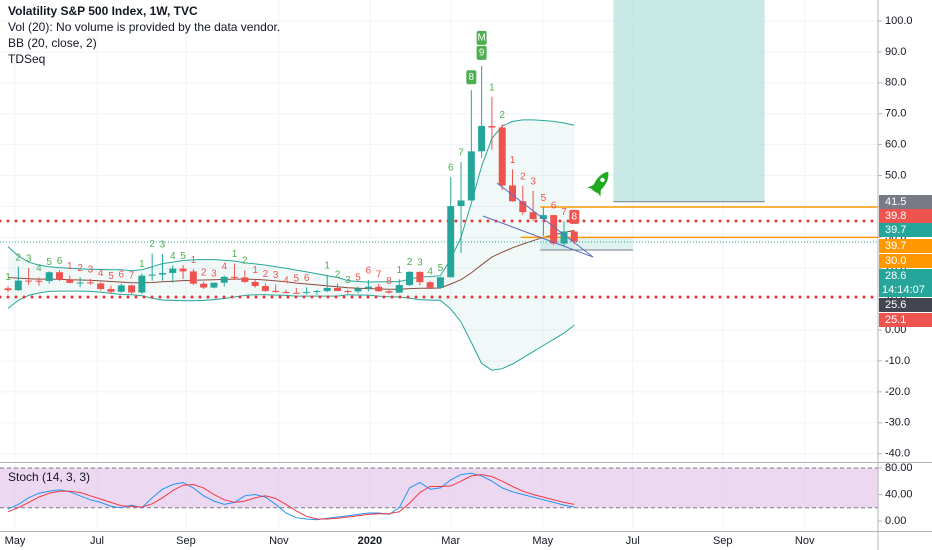 This screenshot has width=932, height=550. What do you see at coordinates (897, 423) in the screenshot?
I see `y-tick-label: -30.0` at bounding box center [897, 423].